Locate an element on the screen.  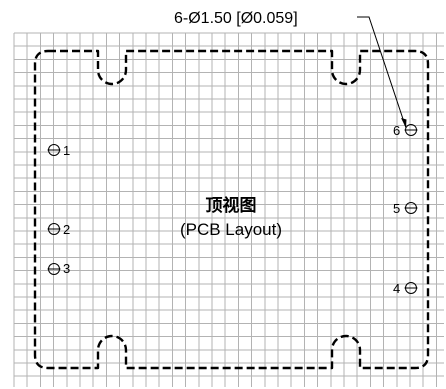
pin-label: 3 is located at coordinates (66, 268).